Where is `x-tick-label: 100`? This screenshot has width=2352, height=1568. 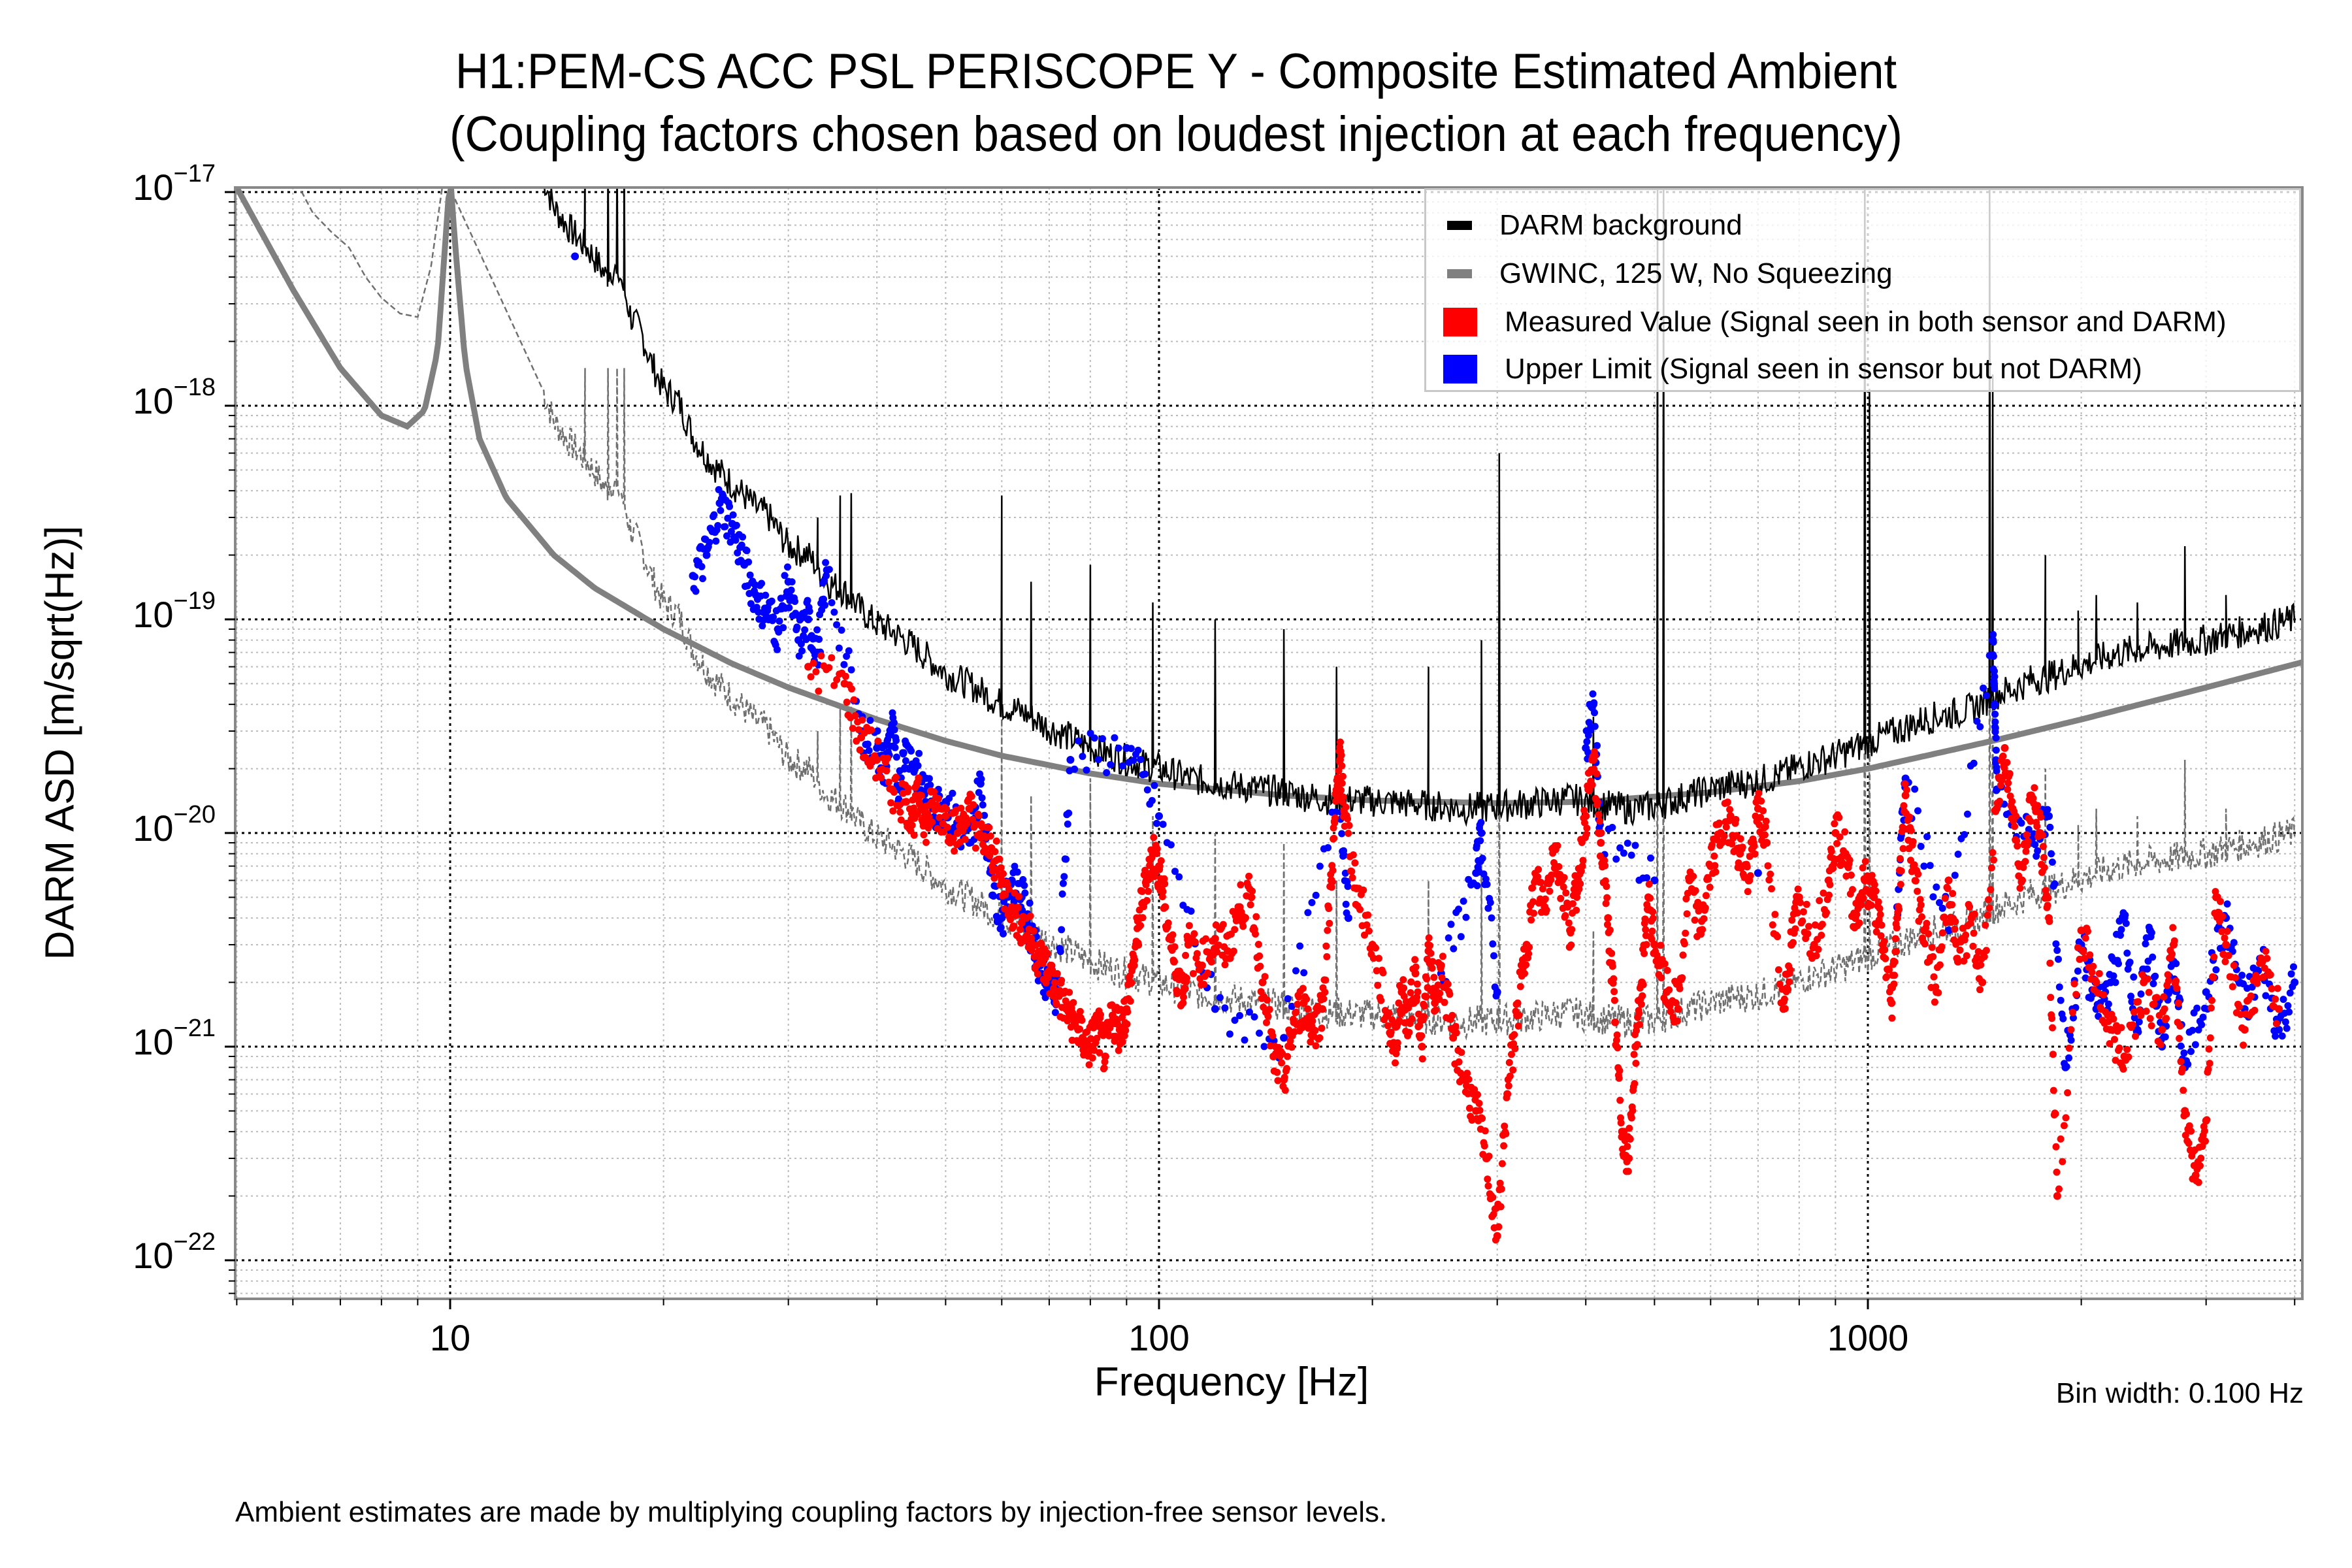 x-tick-label: 100 is located at coordinates (1159, 1337).